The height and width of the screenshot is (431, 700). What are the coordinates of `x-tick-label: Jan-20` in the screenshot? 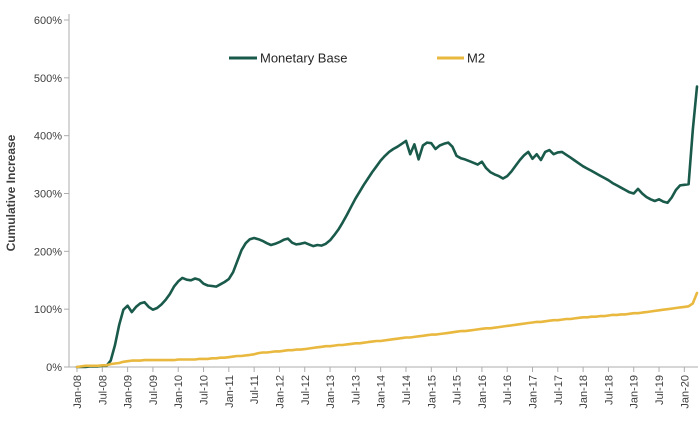 It's located at (685, 392).